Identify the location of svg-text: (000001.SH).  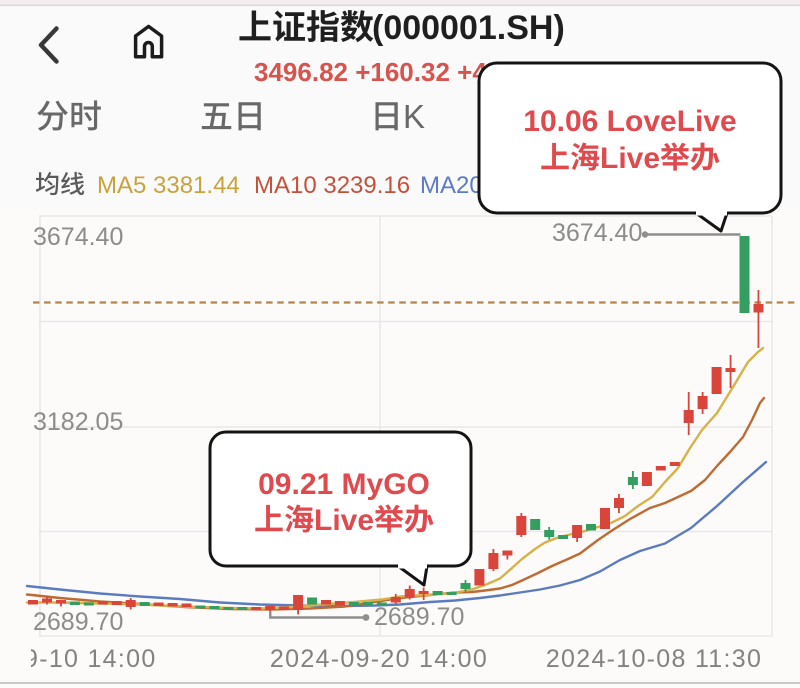
(468, 28).